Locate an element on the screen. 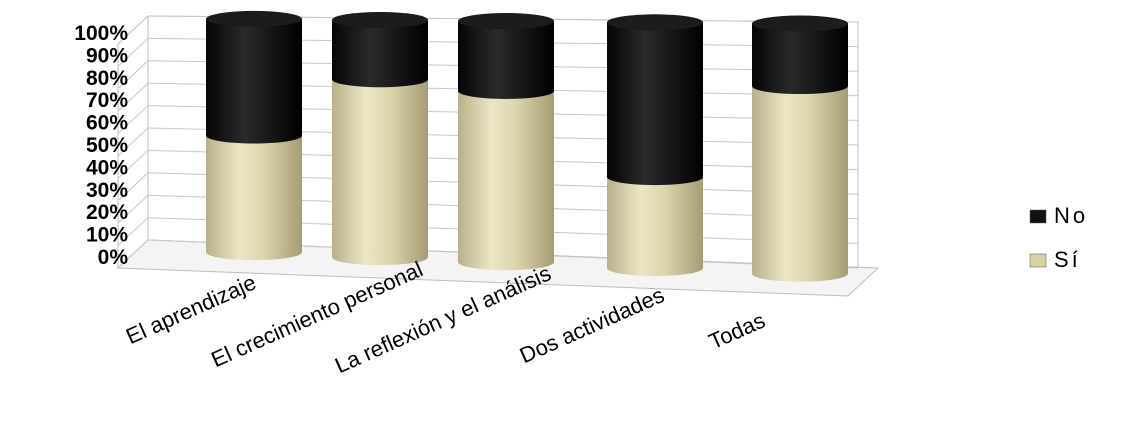 The height and width of the screenshot is (445, 1132). y-tick-label: 0% is located at coordinates (113, 257).